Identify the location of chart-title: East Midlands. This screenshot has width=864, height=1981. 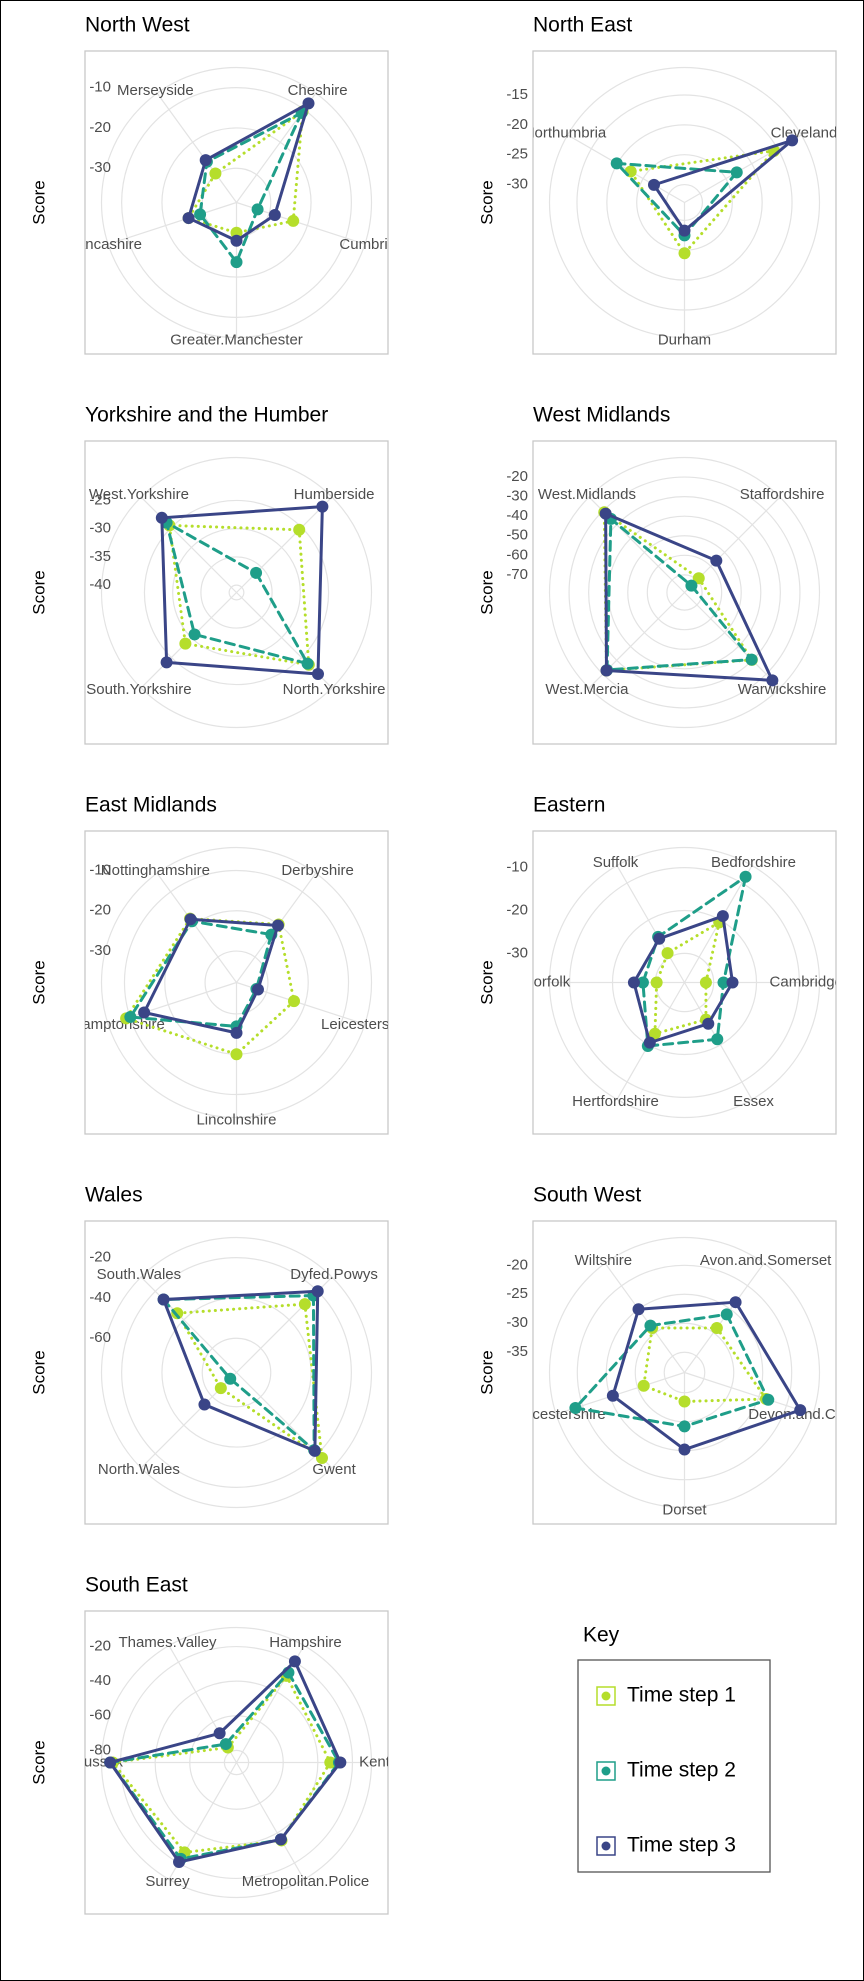
(151, 805).